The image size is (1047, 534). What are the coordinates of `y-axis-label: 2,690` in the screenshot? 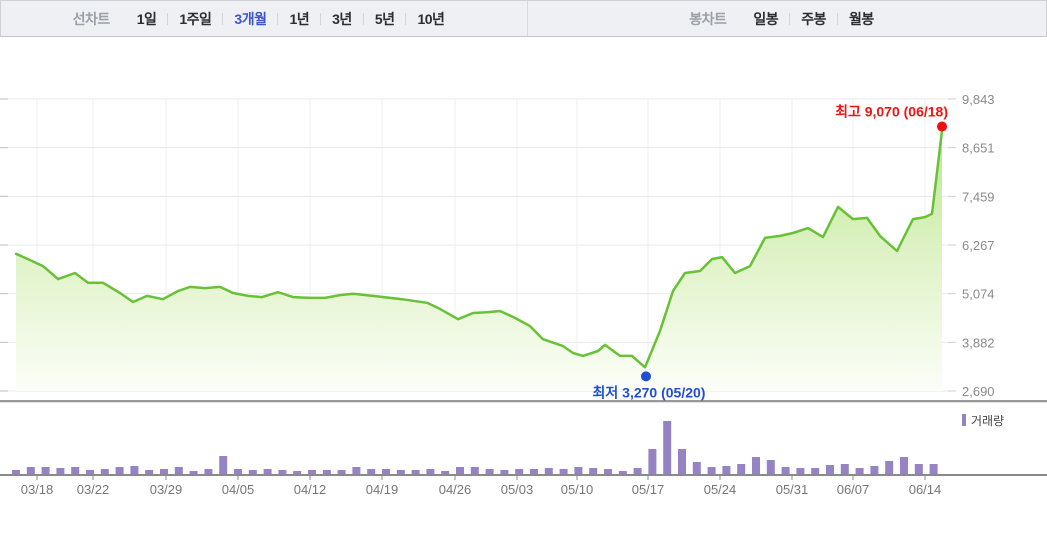 It's located at (978, 391).